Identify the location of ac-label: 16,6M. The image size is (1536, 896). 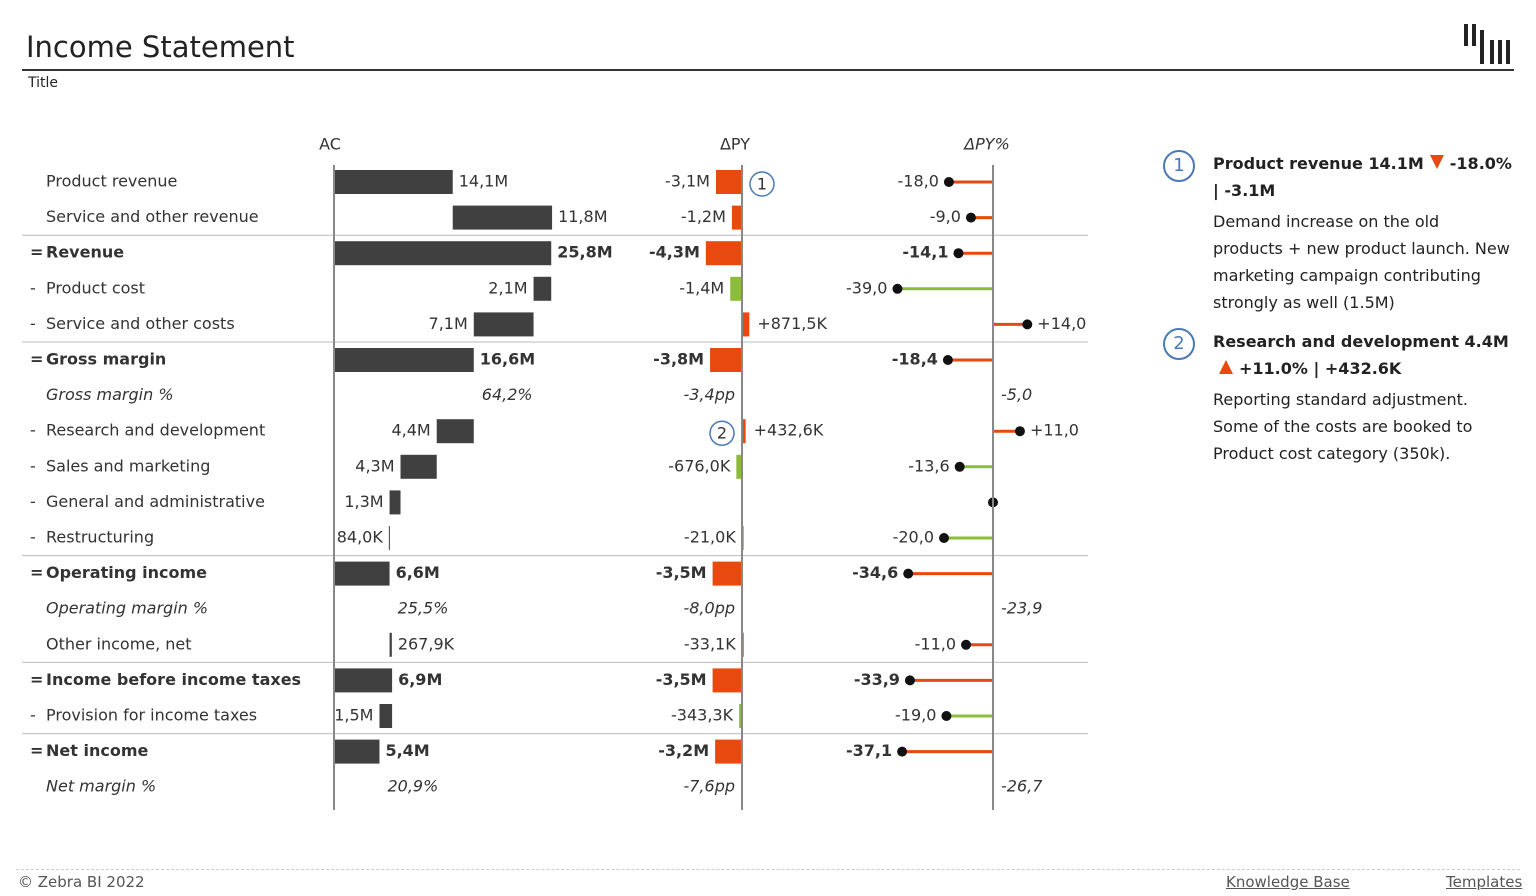
(507, 359).